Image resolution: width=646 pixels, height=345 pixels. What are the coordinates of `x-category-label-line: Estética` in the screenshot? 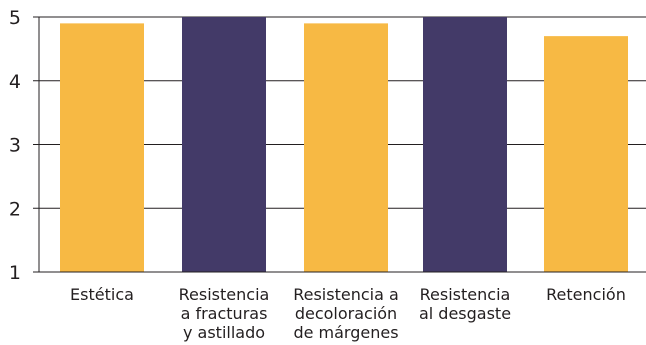 It's located at (102, 294).